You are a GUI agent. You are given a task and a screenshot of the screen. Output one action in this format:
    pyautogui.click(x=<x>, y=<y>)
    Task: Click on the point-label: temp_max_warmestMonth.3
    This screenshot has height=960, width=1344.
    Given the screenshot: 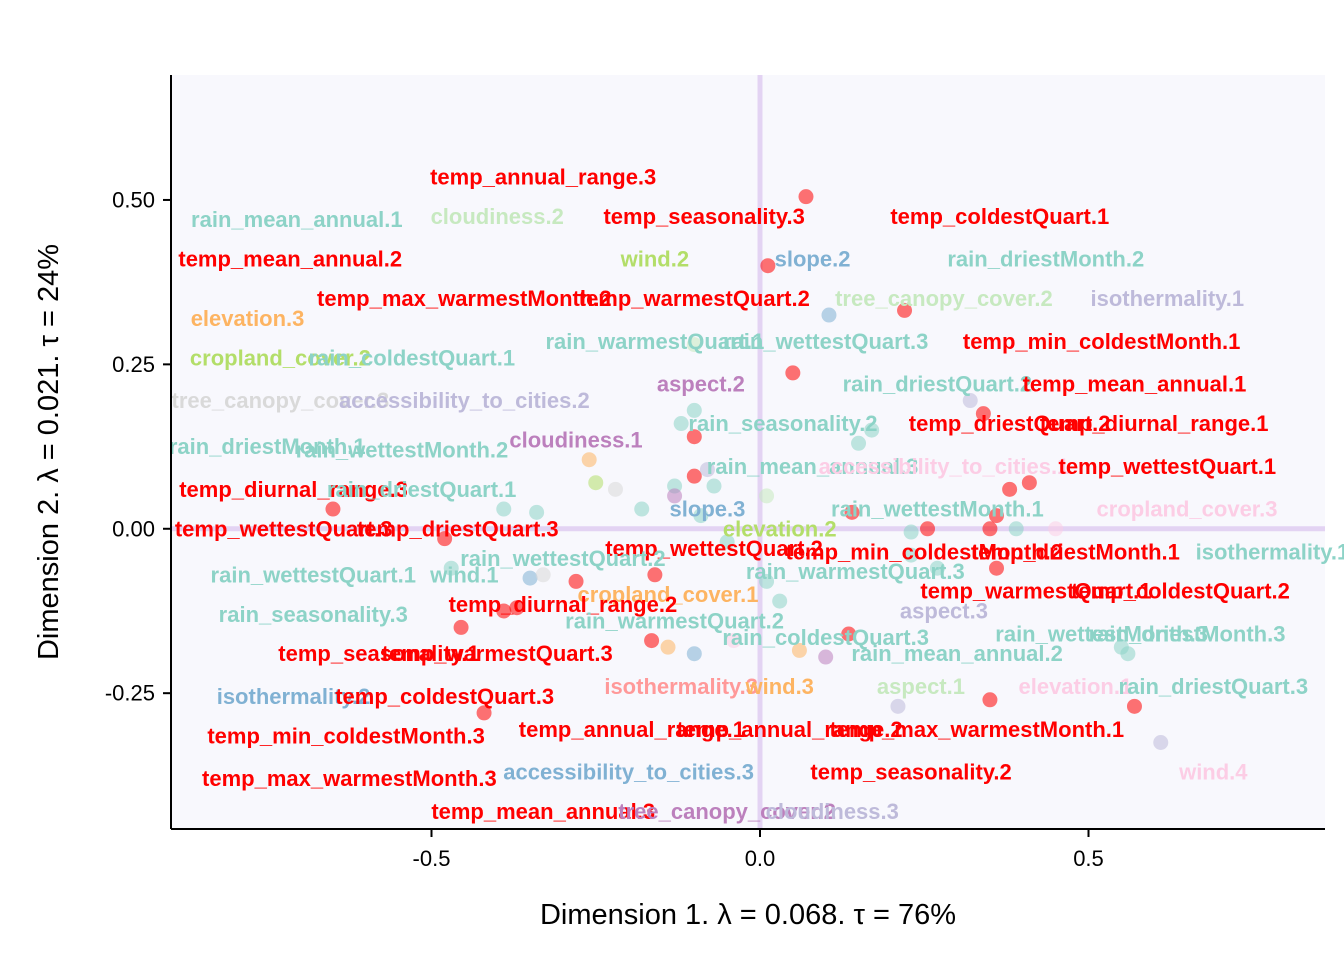 What is the action you would take?
    pyautogui.click(x=349, y=778)
    